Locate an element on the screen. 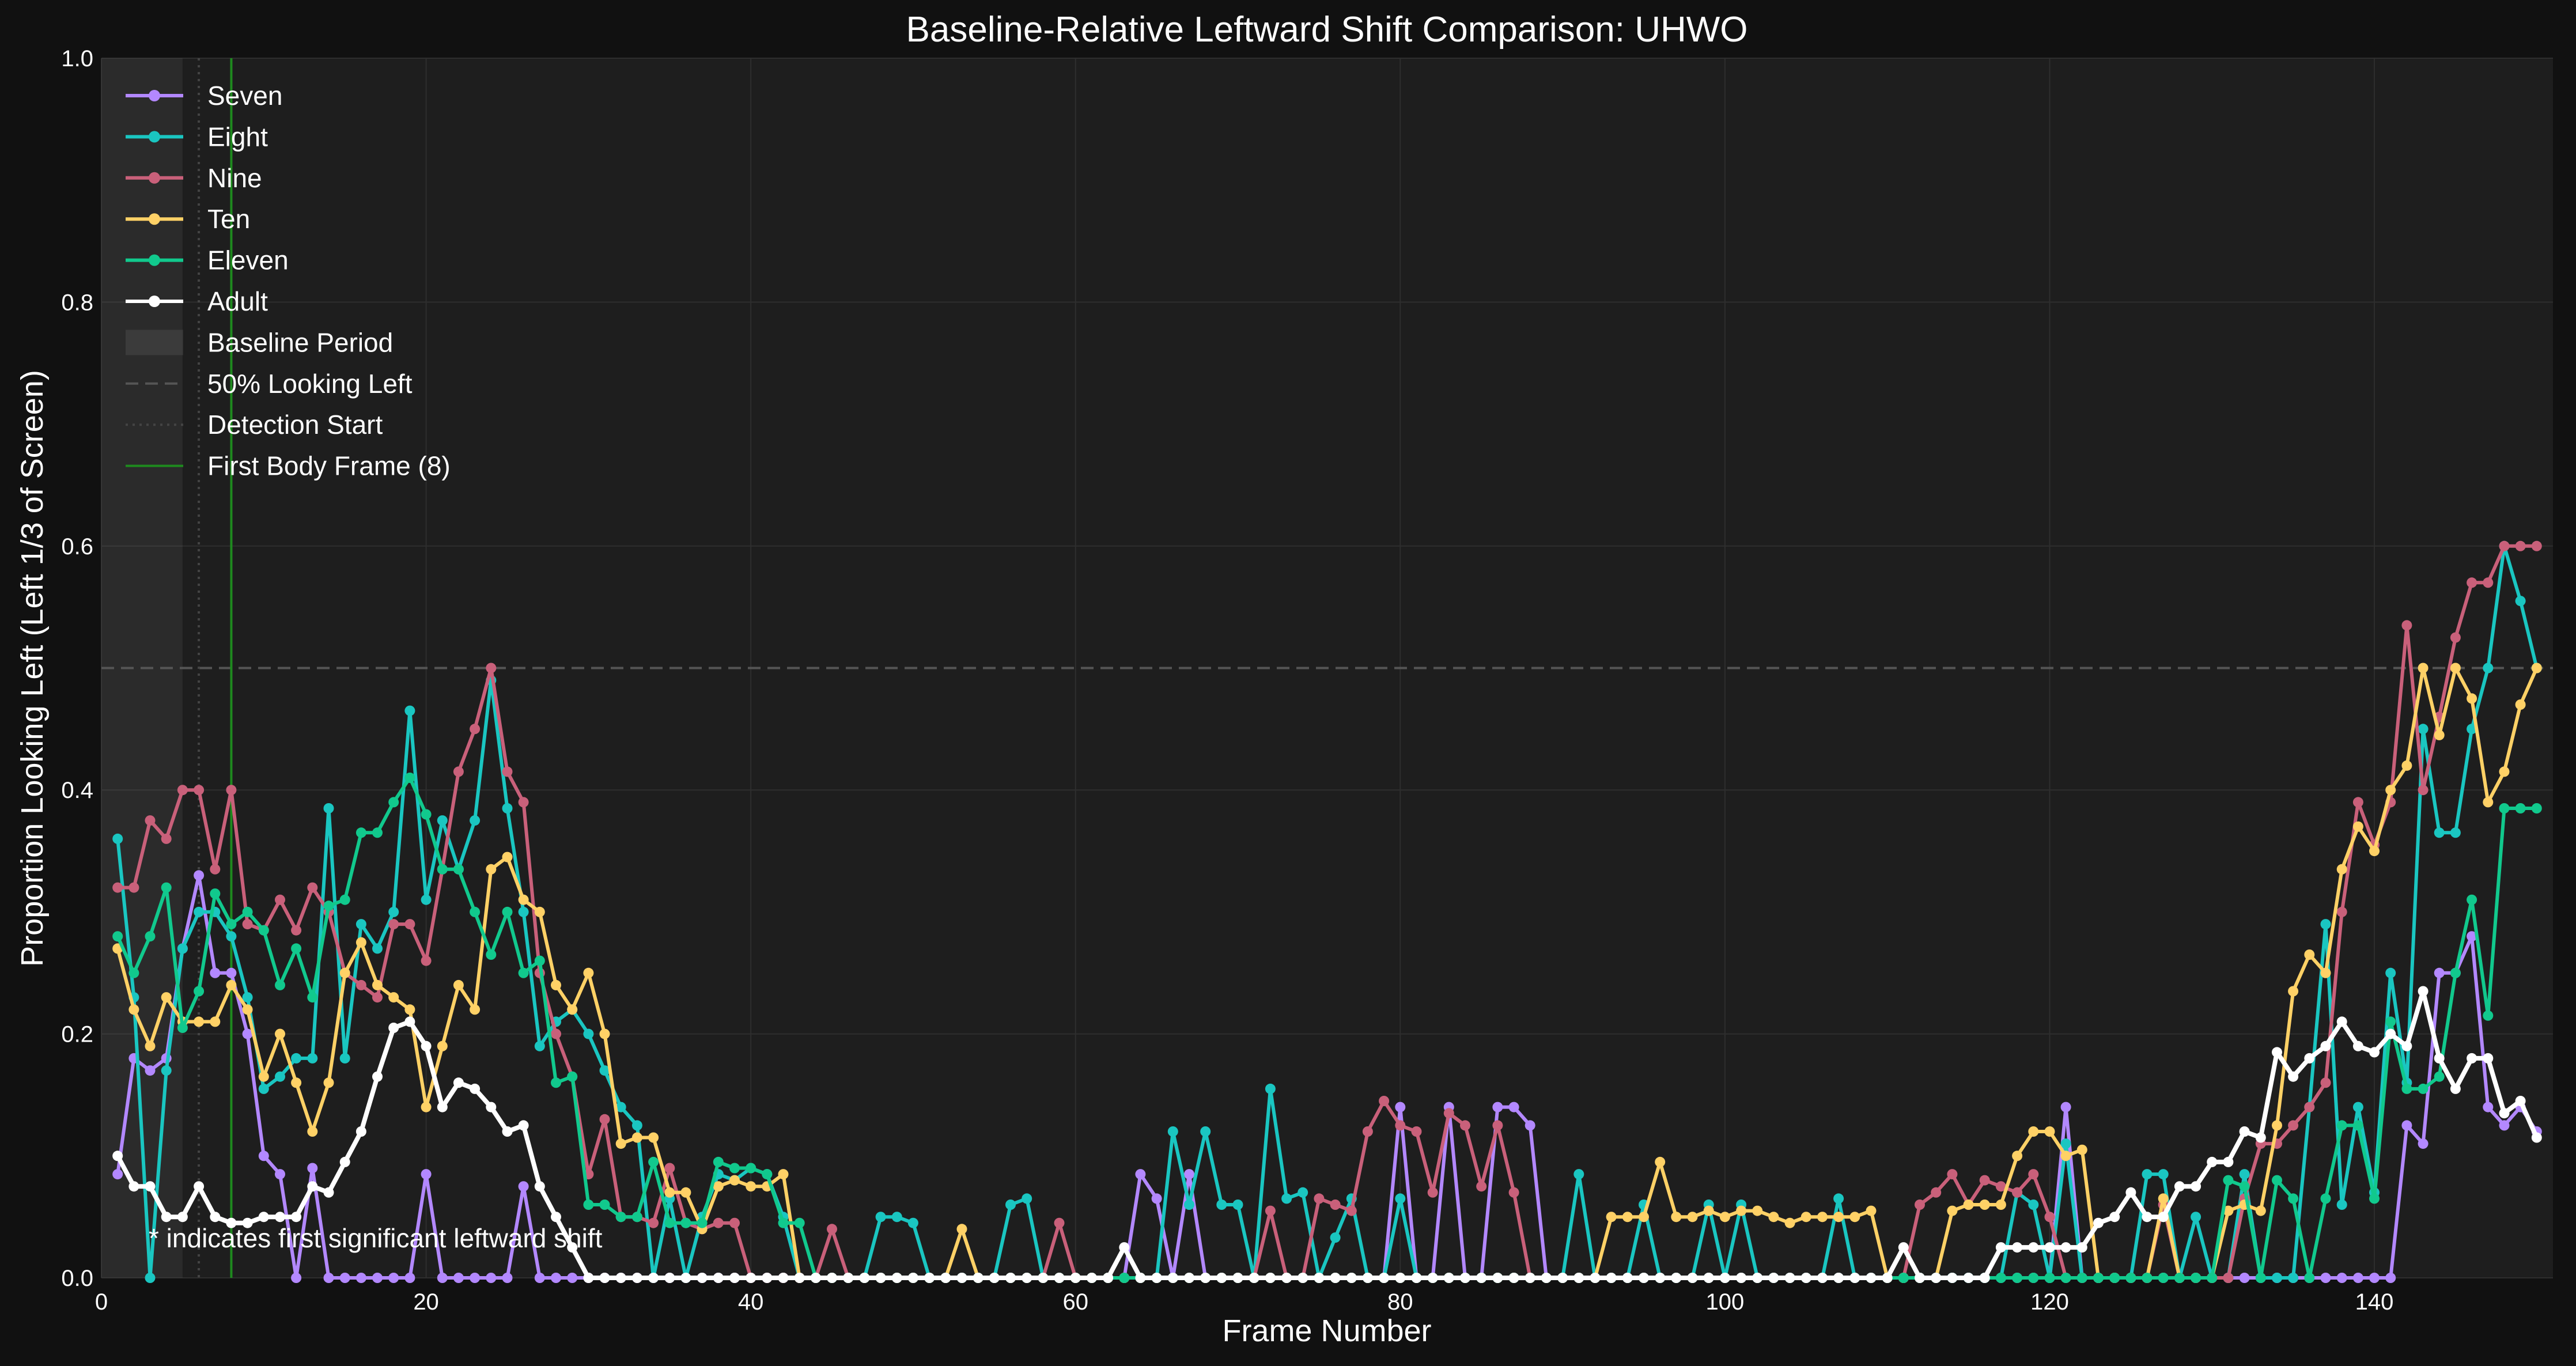  x-axis-label: Frame Number is located at coordinates (1326, 1331).